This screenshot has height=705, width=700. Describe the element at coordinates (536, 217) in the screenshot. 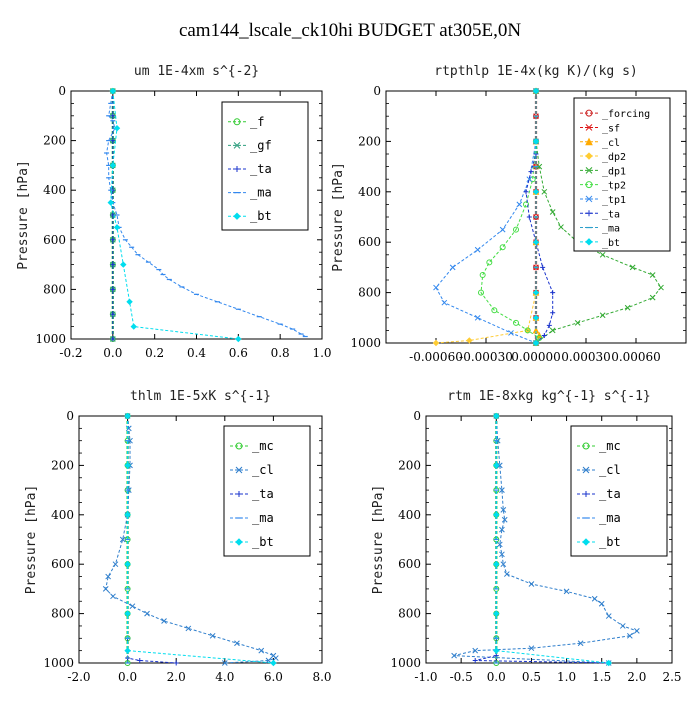

I see `series-bt` at that location.